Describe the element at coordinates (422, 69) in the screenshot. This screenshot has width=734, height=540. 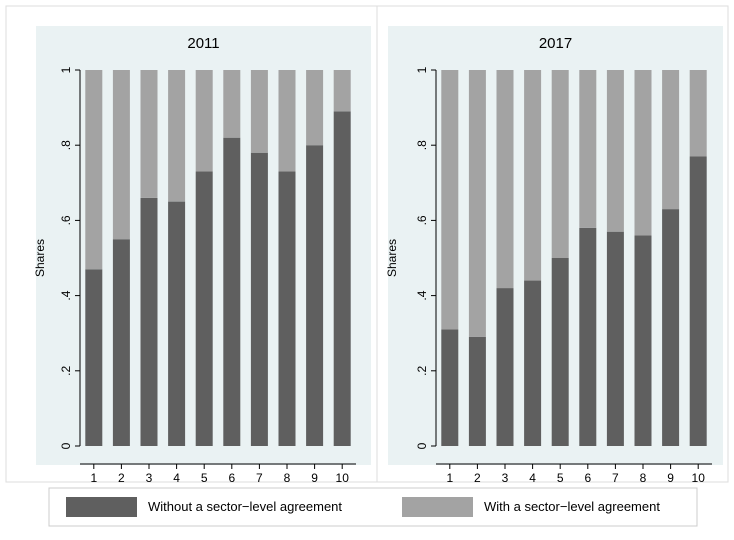
I see `panel-2017-y-tick-label: 1` at that location.